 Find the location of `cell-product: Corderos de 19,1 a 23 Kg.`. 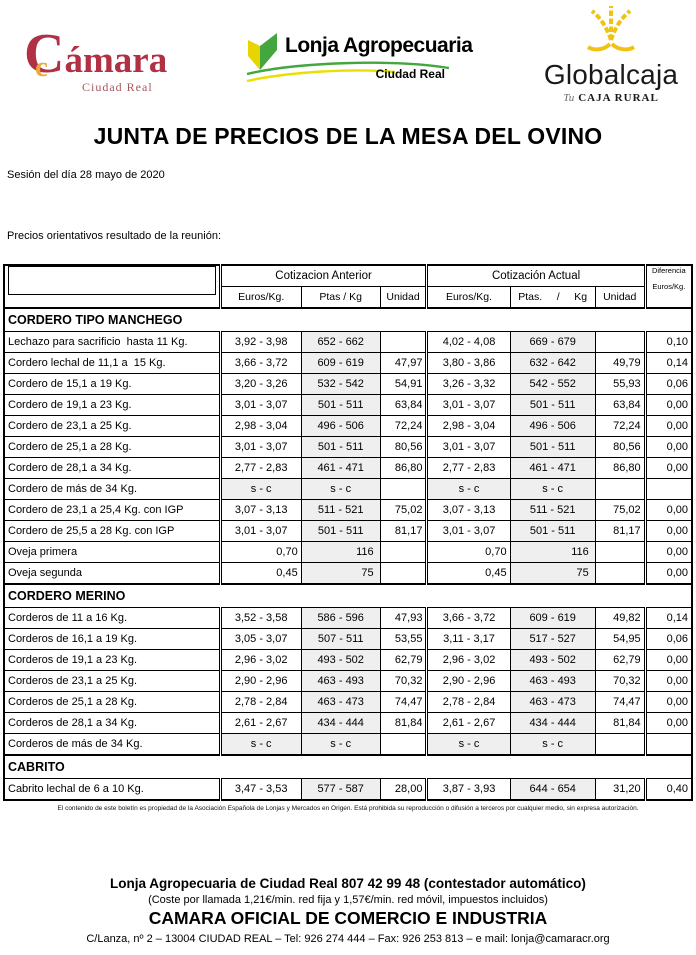

cell-product: Corderos de 19,1 a 23 Kg. is located at coordinates (112, 660).